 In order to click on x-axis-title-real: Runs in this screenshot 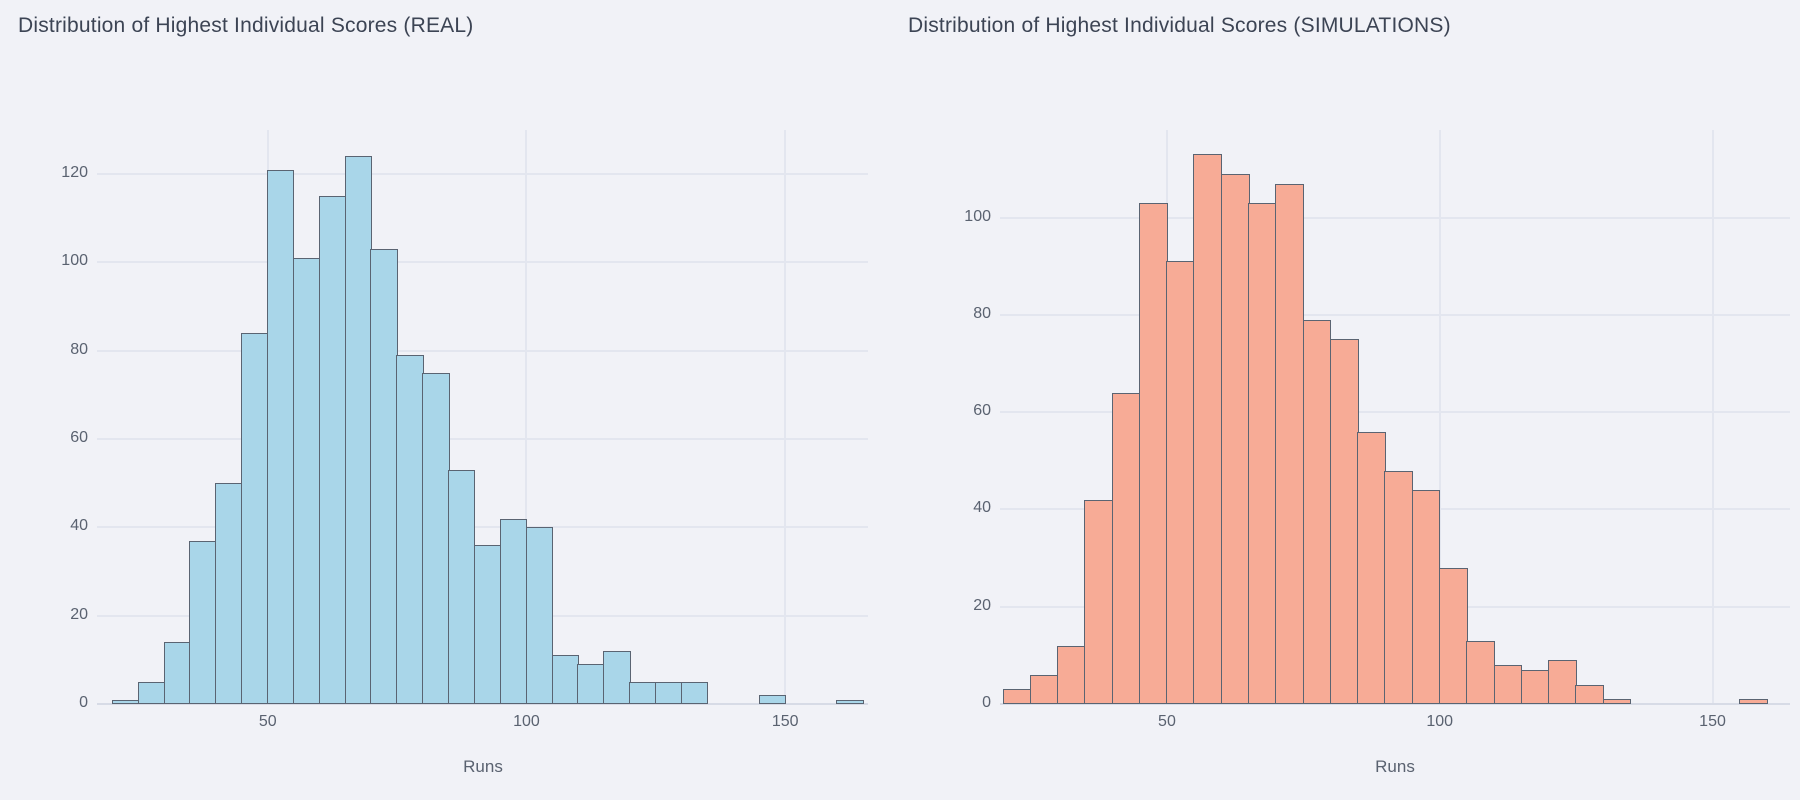, I will do `click(483, 766)`.